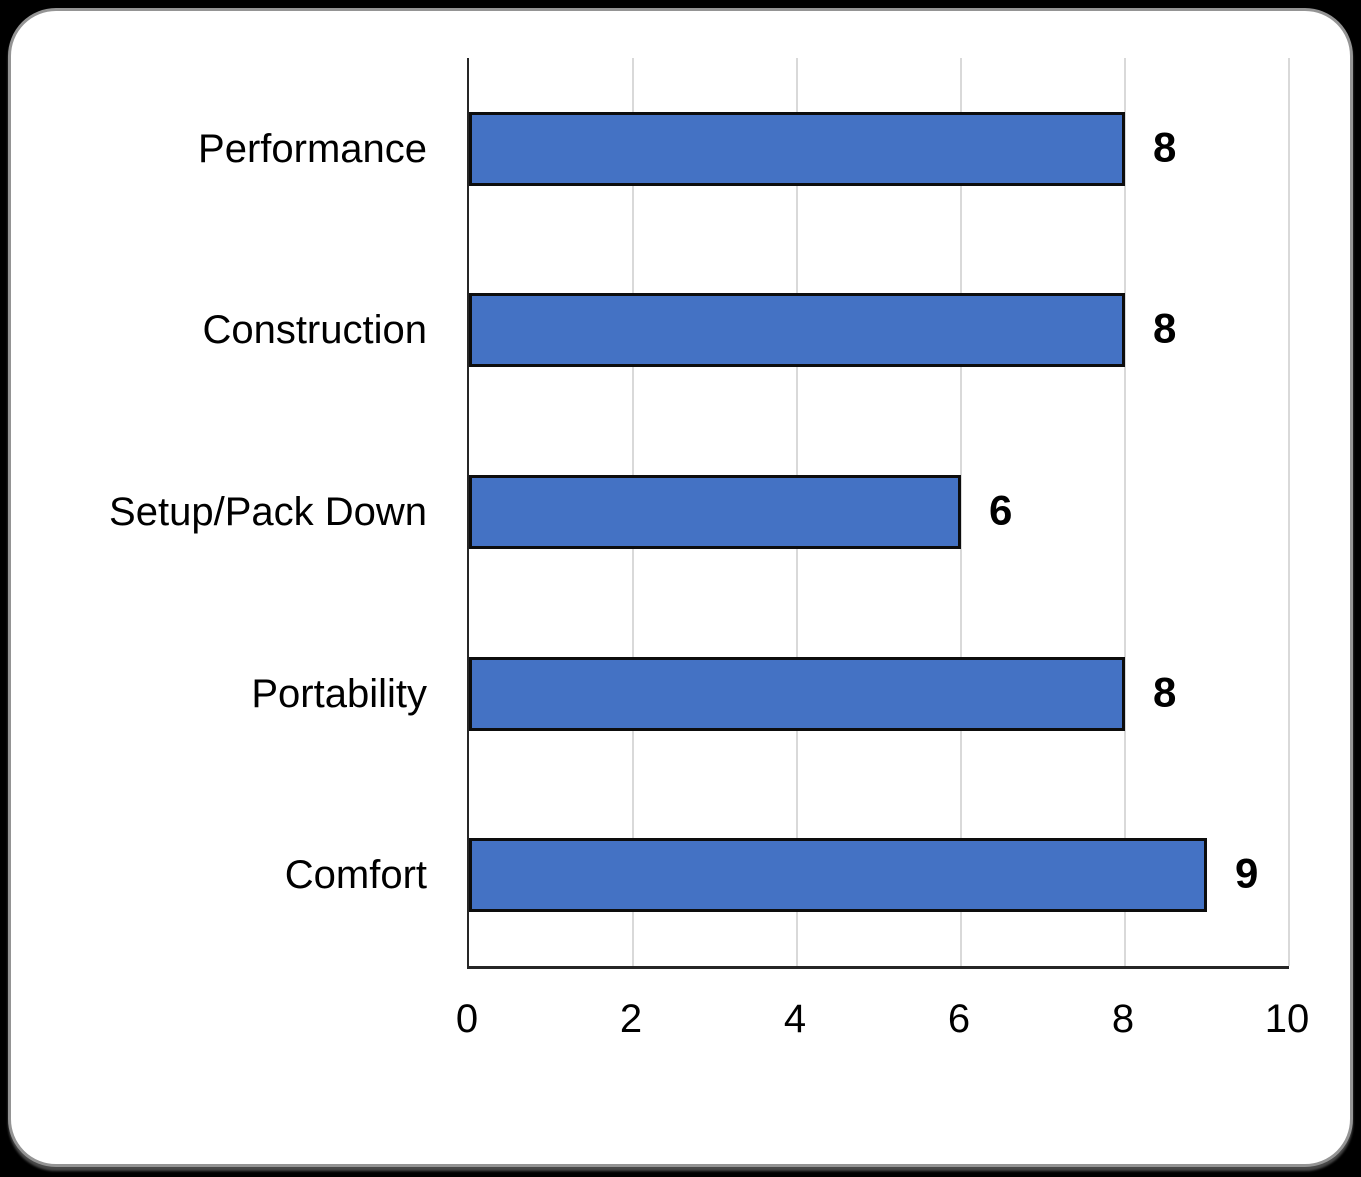 The width and height of the screenshot is (1361, 1177). I want to click on bar-row: 6, so click(879, 512).